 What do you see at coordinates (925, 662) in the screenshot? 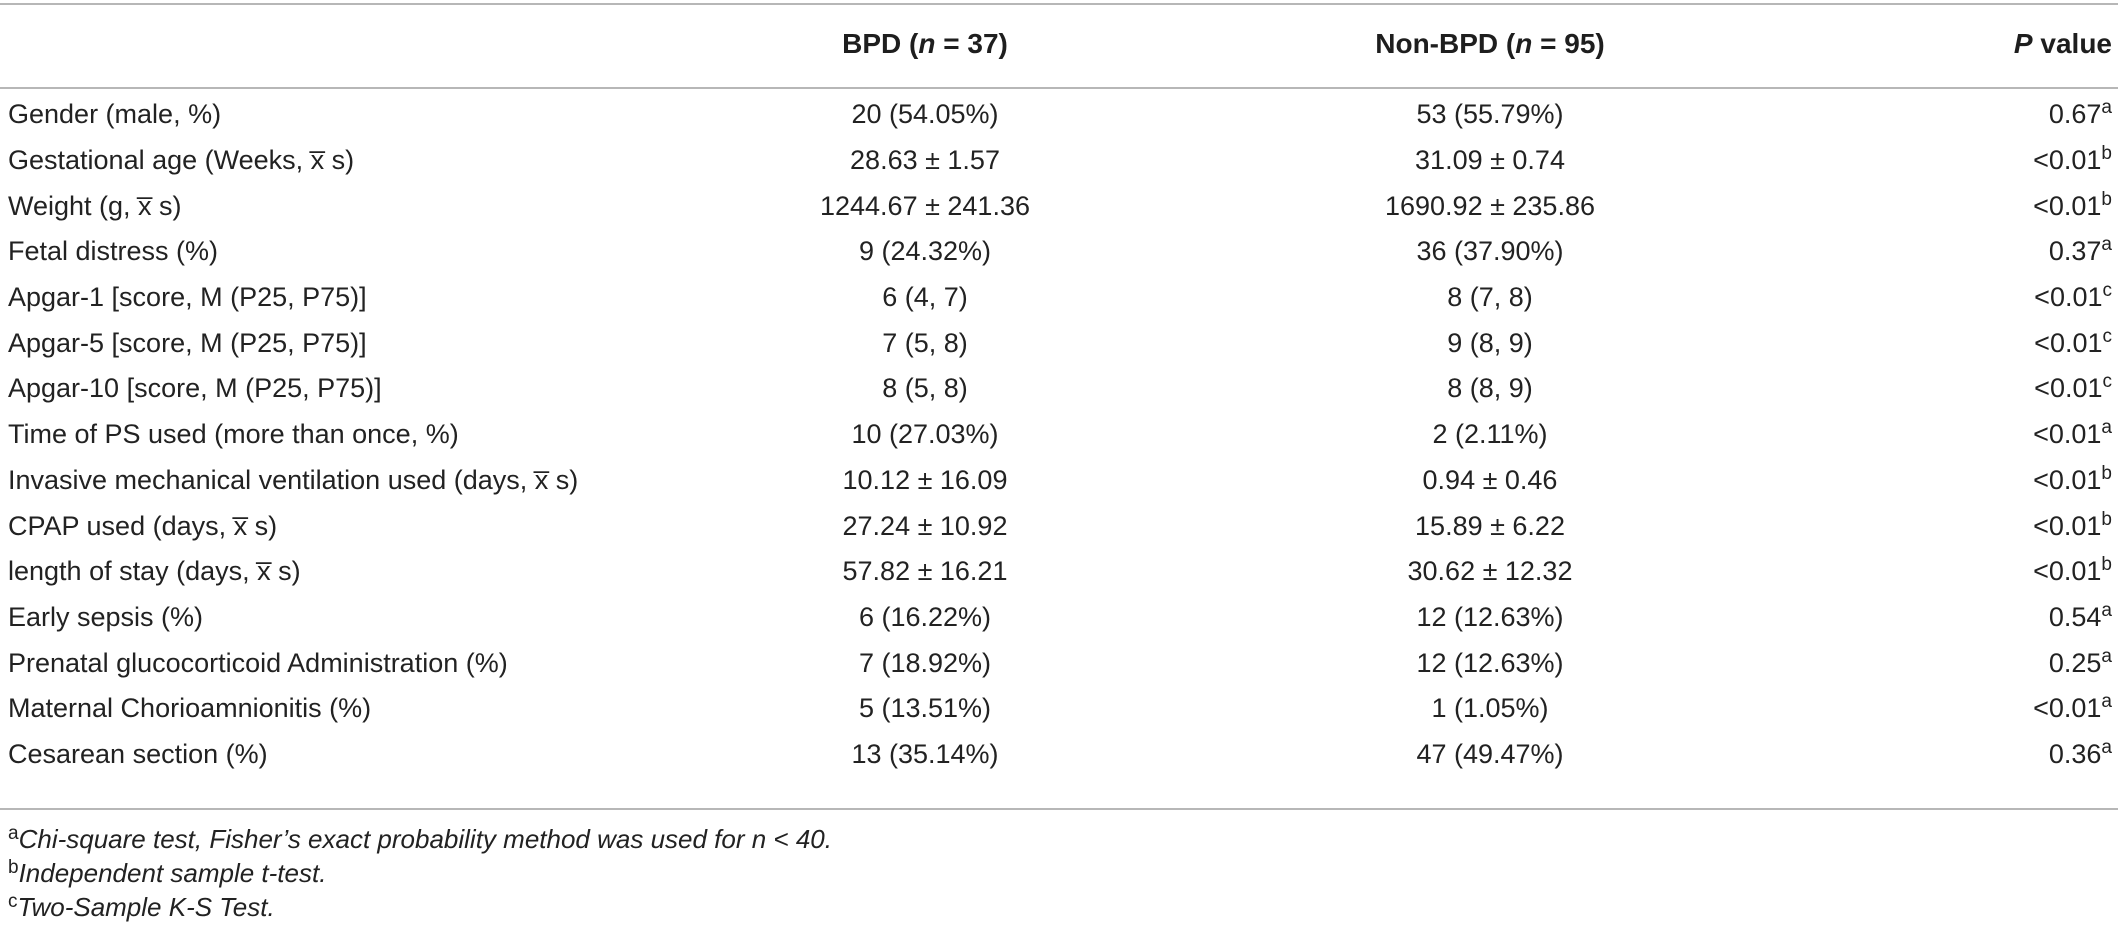
I see `bpd-value: 7 (18.92%)` at bounding box center [925, 662].